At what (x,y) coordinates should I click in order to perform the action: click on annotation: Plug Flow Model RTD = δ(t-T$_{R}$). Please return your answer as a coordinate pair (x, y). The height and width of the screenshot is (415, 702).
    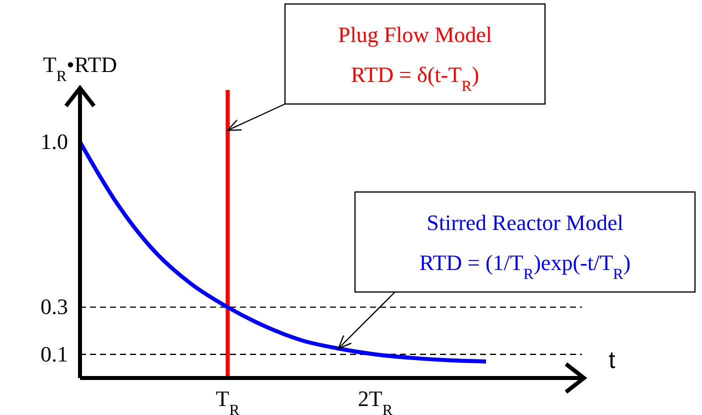
    Looking at the image, I should click on (415, 58).